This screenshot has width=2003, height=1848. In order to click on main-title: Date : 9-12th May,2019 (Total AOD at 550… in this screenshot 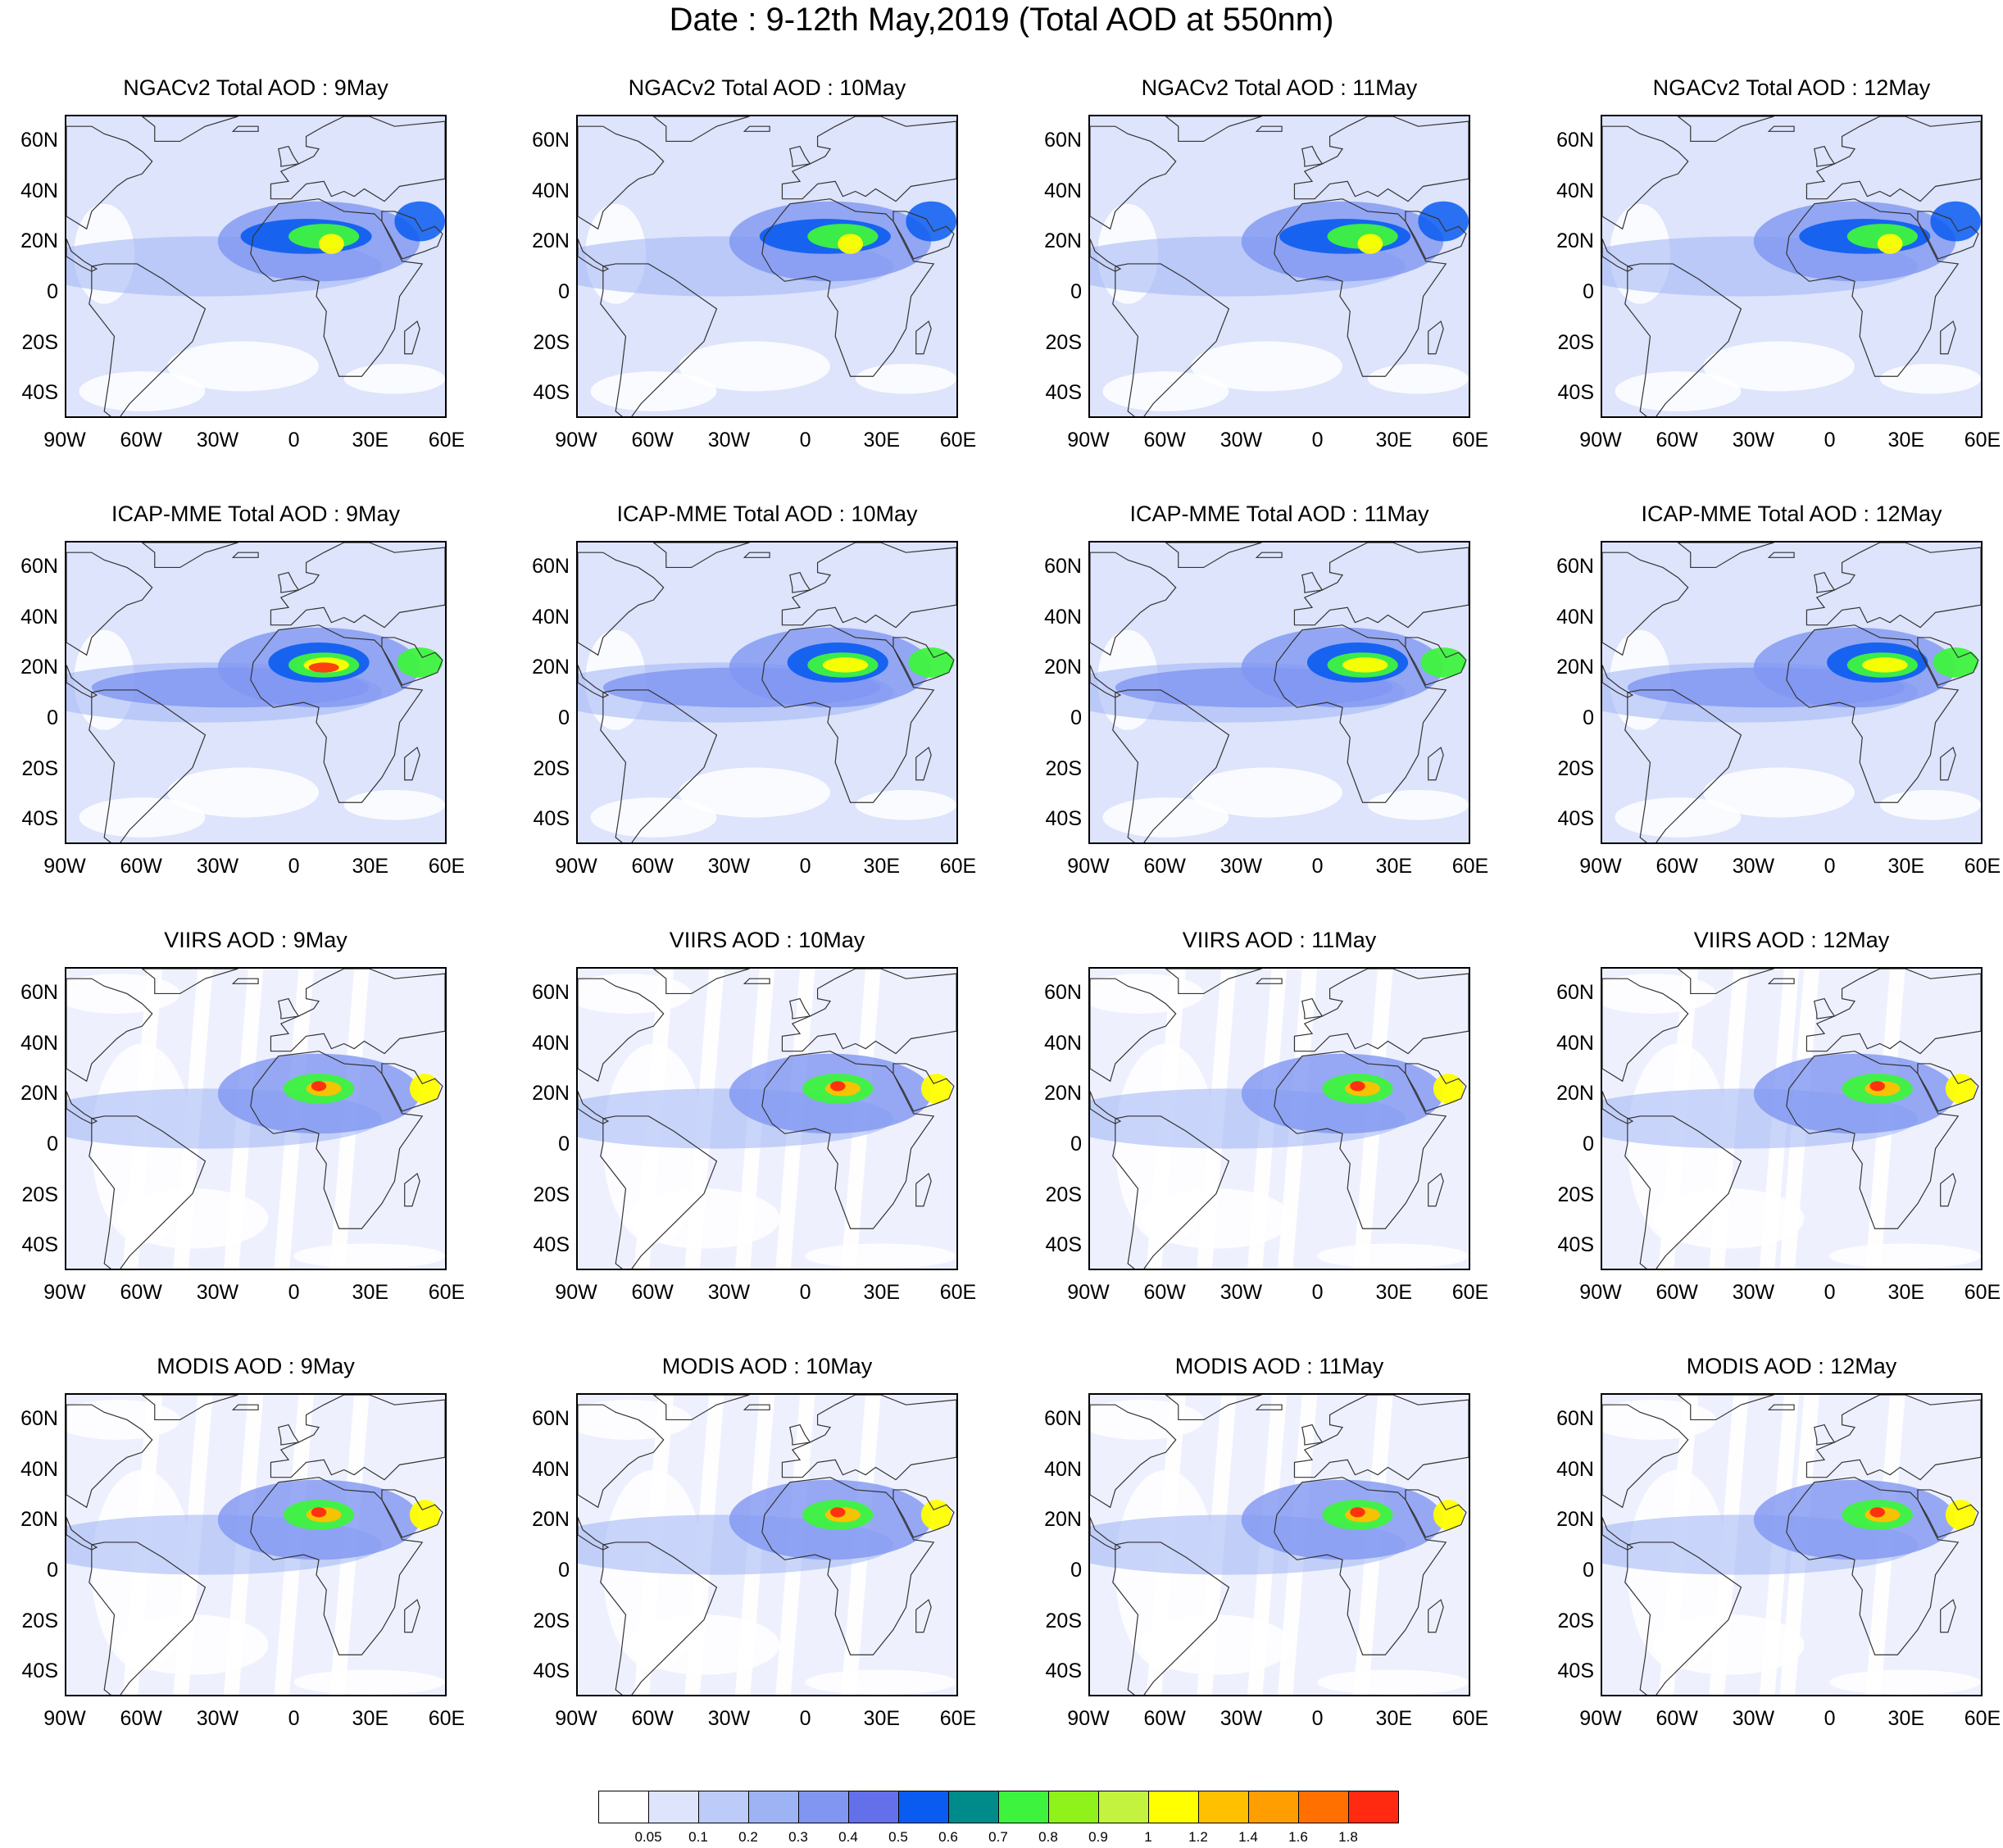, I will do `click(1001, 20)`.